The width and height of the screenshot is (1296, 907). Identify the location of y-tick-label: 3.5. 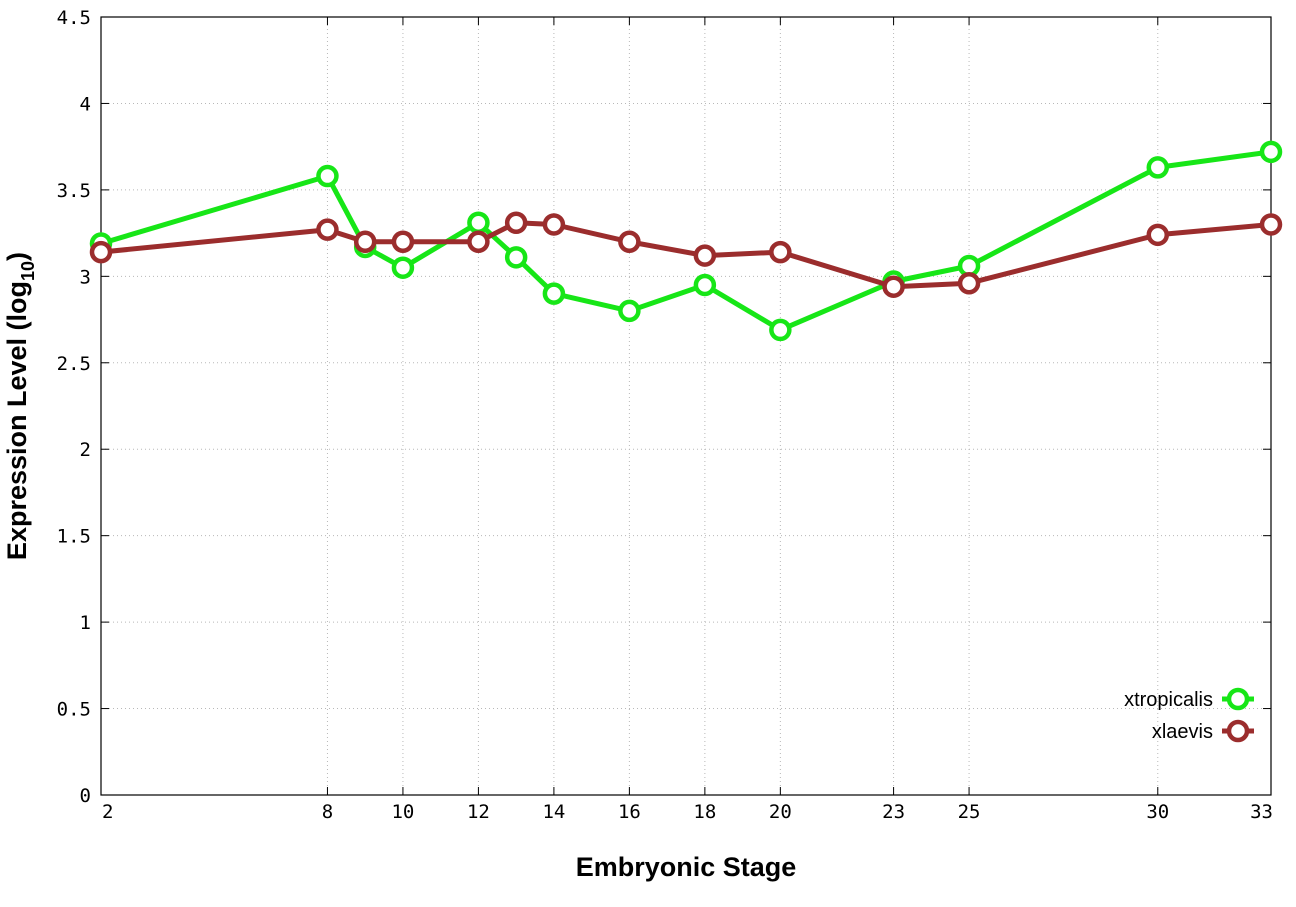
(74, 191).